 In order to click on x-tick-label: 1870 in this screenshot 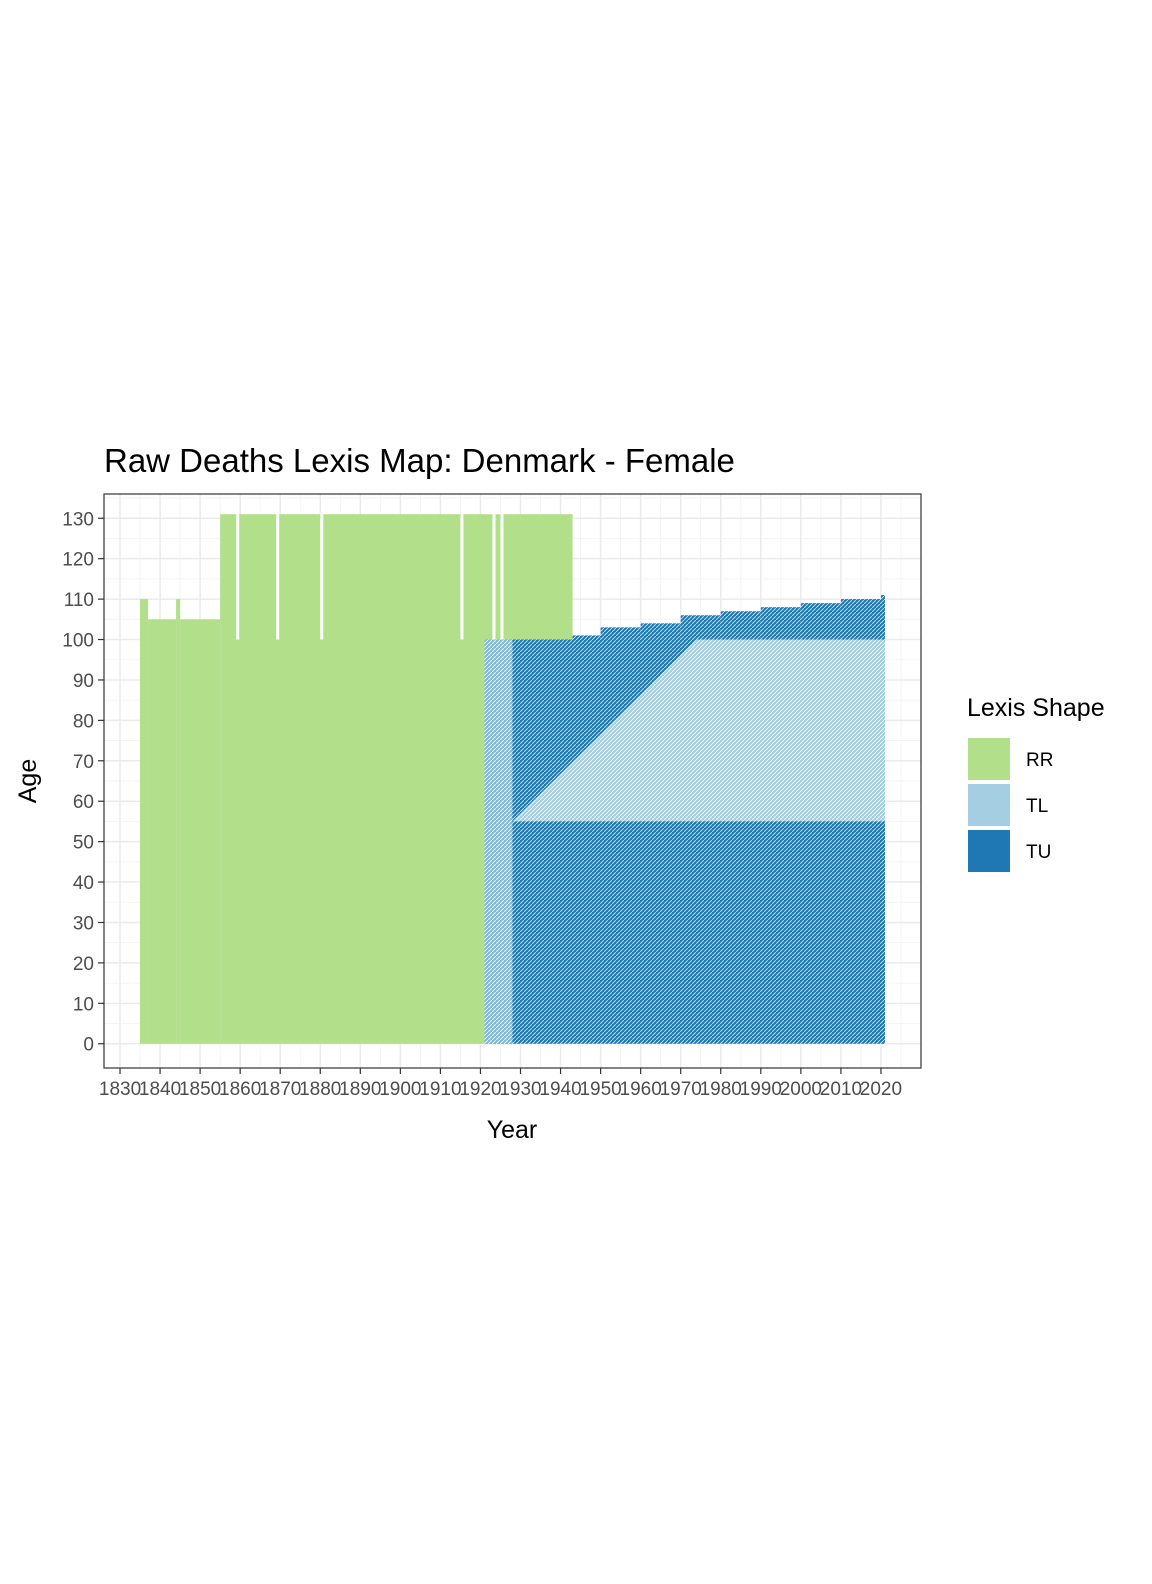, I will do `click(280, 1089)`.